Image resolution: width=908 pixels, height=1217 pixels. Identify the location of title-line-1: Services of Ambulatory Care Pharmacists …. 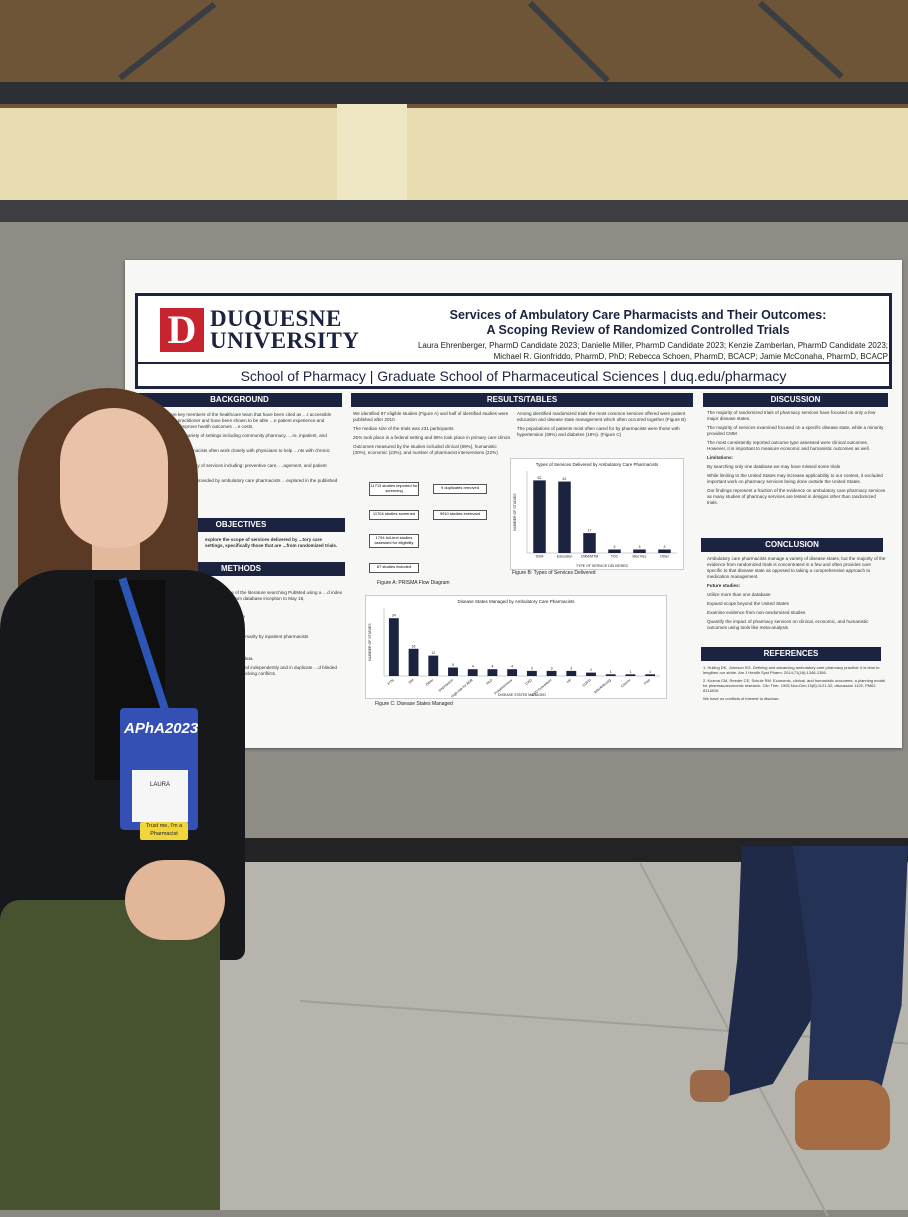
(638, 315).